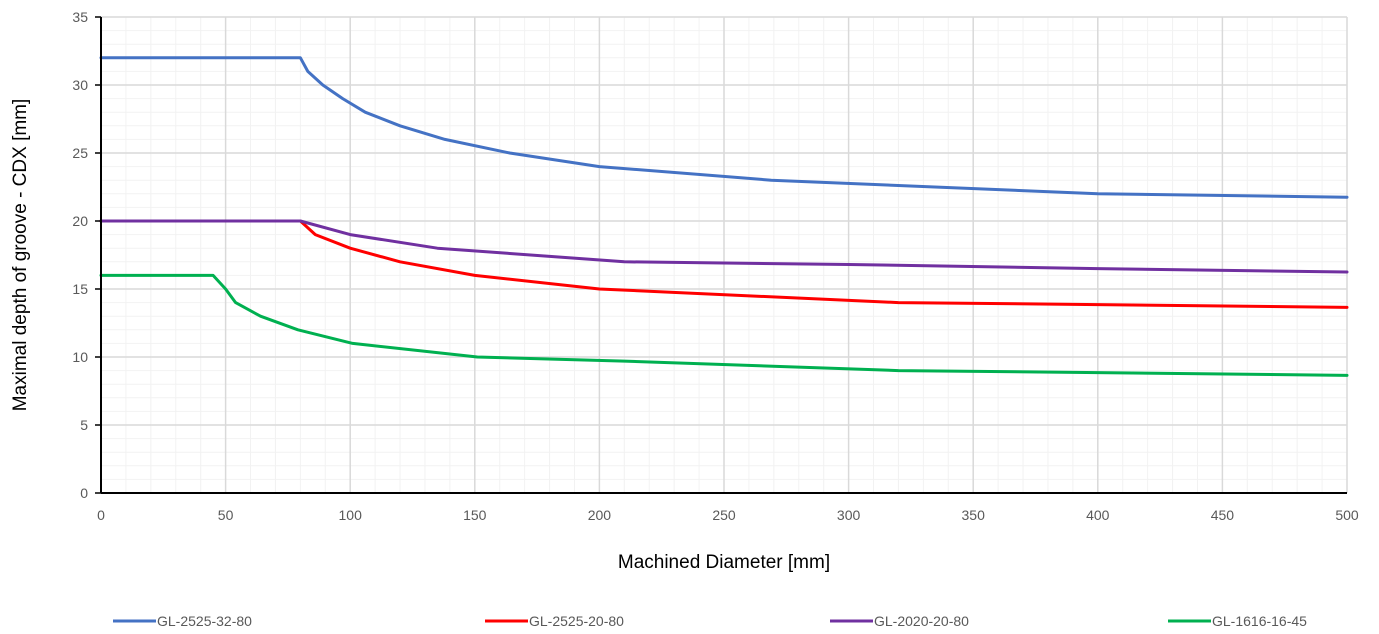  What do you see at coordinates (80, 85) in the screenshot?
I see `y-tick-label: 30` at bounding box center [80, 85].